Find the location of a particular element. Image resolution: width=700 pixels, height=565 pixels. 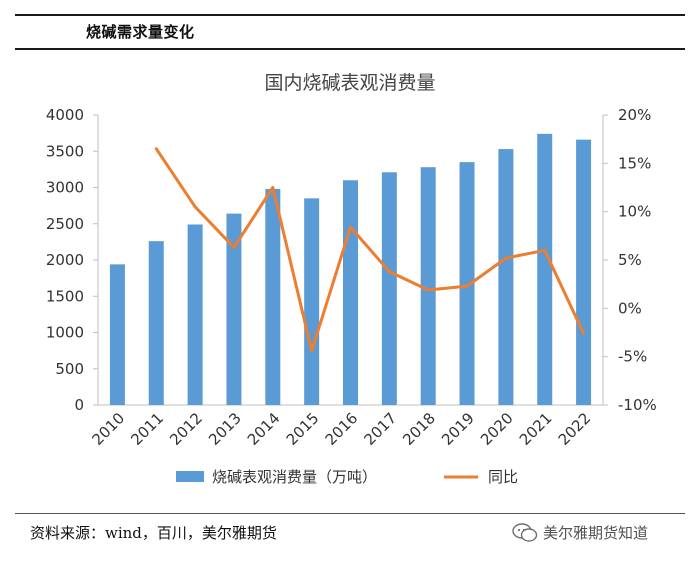

x-tick-label: 2015 is located at coordinates (303, 429).